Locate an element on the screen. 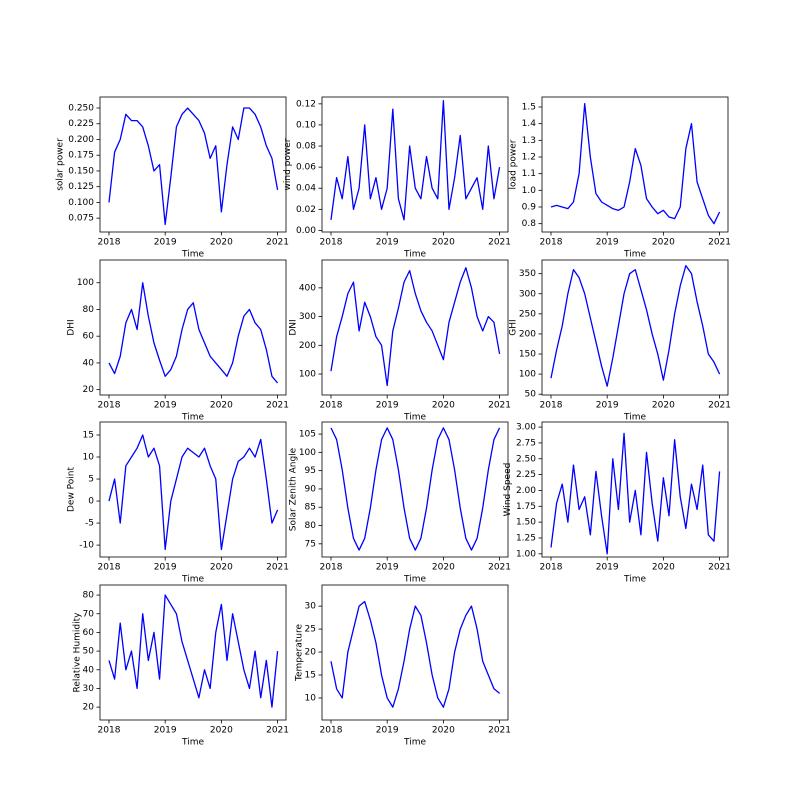  y-tick-label: 0.075 is located at coordinates (81, 219).